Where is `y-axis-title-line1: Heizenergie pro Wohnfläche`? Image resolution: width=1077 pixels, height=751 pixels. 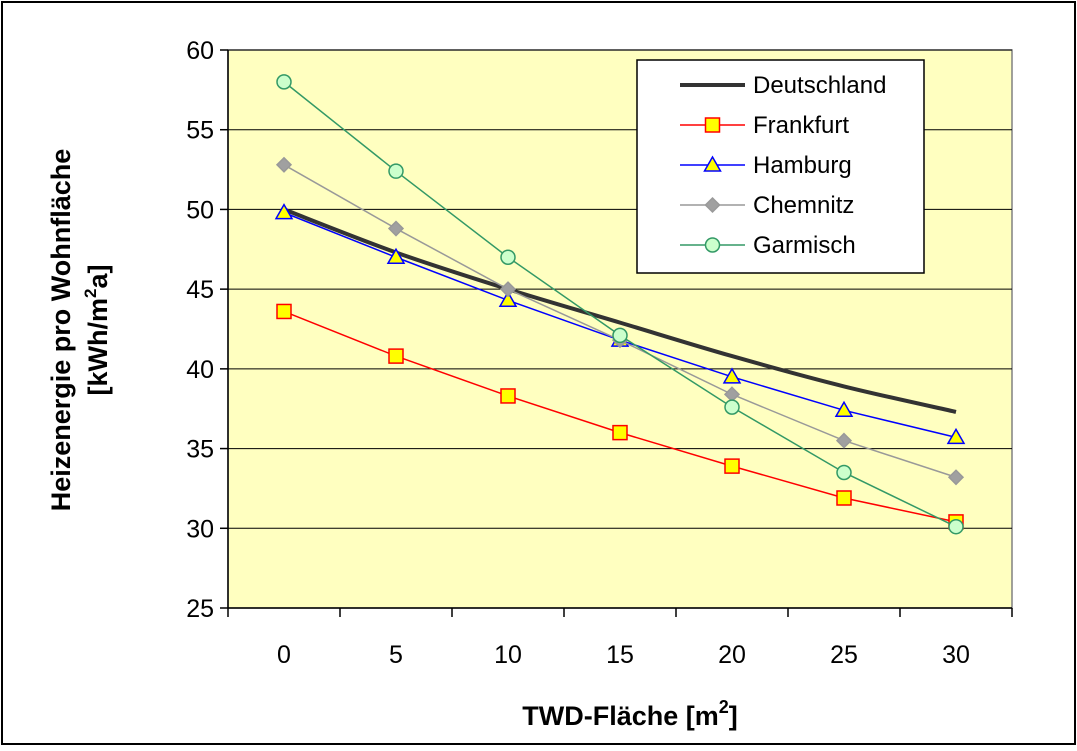
y-axis-title-line1: Heizenergie pro Wohnfläche is located at coordinates (61, 330).